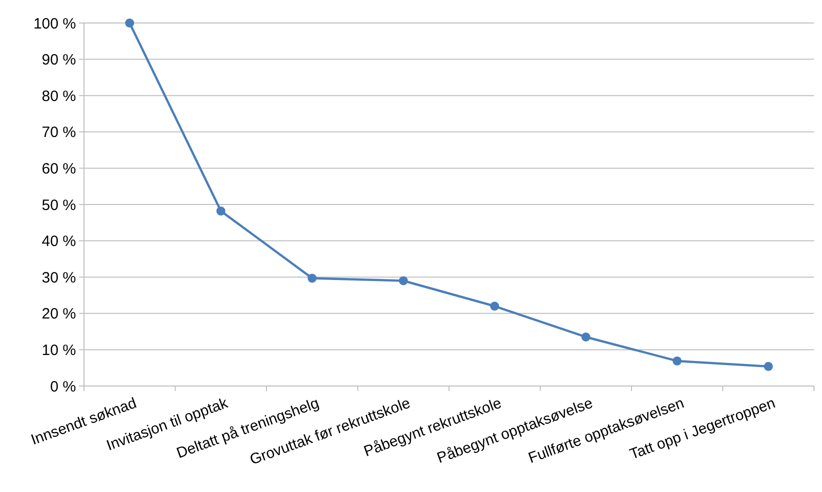  What do you see at coordinates (54, 23) in the screenshot?
I see `y-tick-label: 100 %` at bounding box center [54, 23].